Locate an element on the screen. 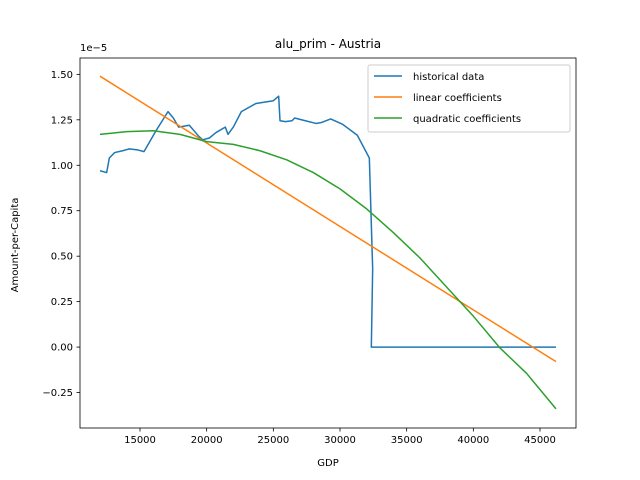 This screenshot has width=640, height=480. x-tick-label: 30000 is located at coordinates (340, 440).